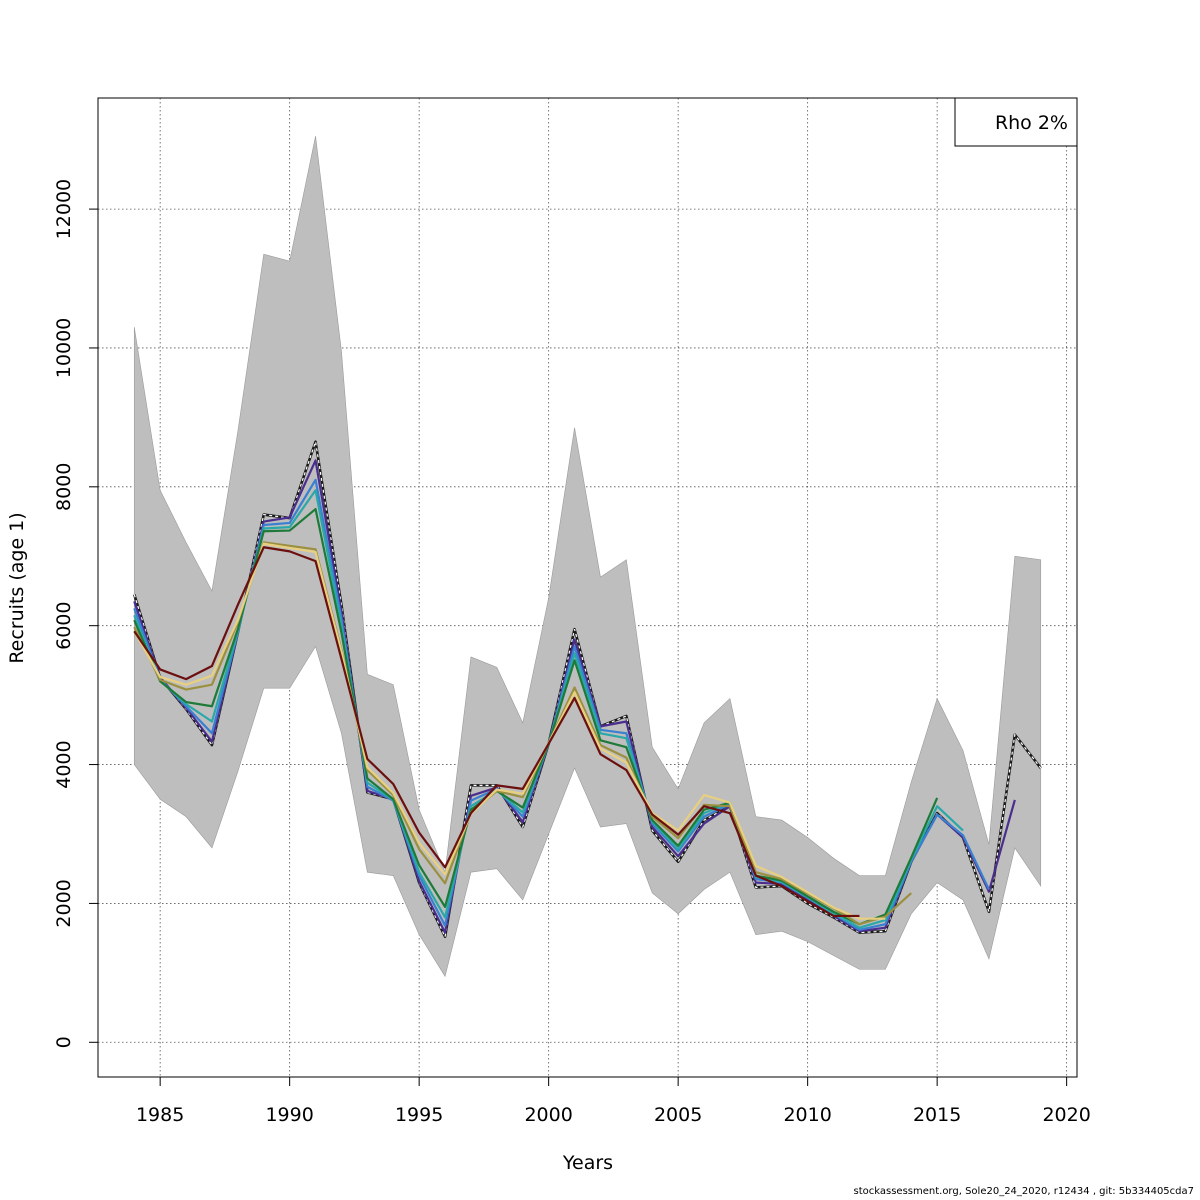  I want to click on y-tick-label: 2000, so click(64, 903).